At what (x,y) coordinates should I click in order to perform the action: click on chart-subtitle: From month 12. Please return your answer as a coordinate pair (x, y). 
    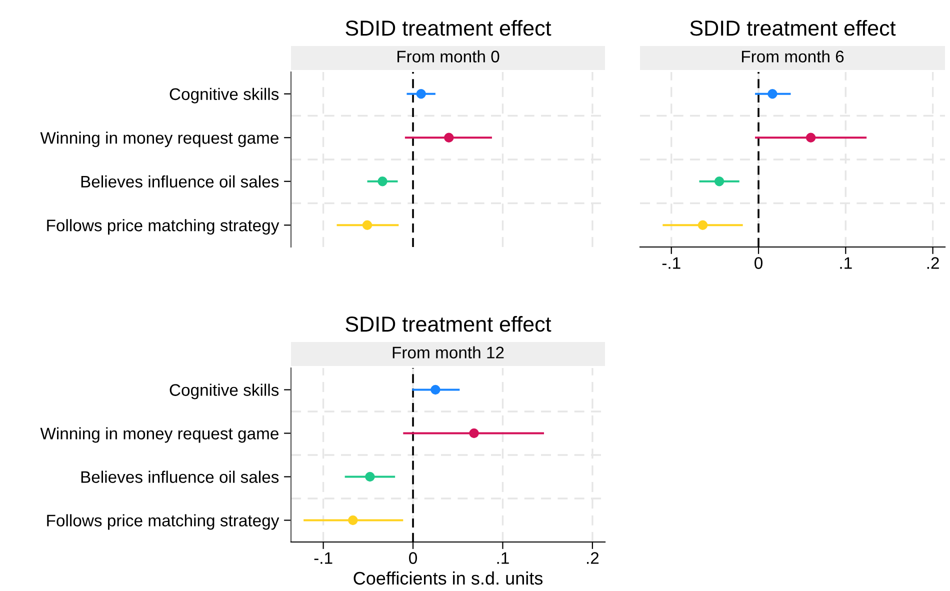
    Looking at the image, I should click on (448, 352).